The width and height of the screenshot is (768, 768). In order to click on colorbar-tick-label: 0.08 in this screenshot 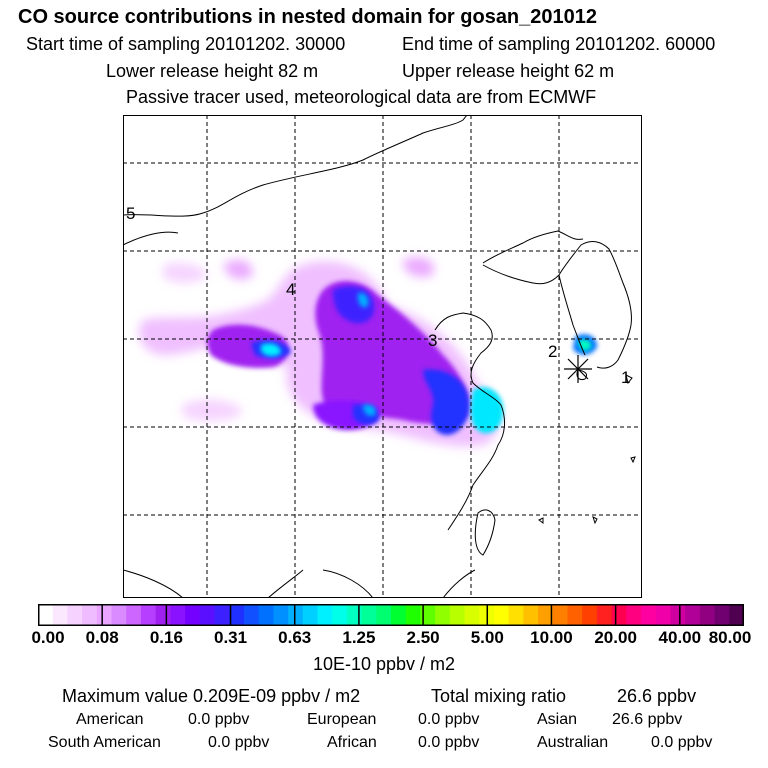, I will do `click(102, 637)`.